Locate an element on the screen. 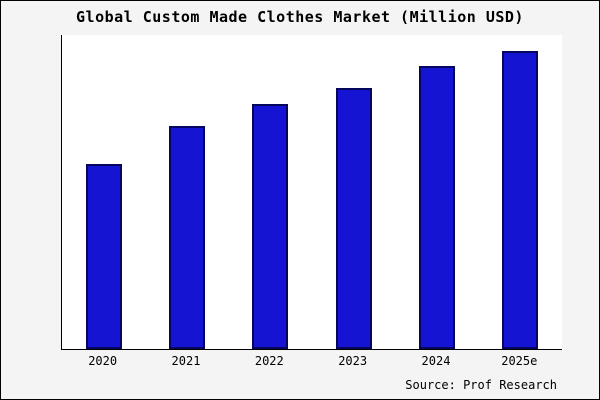 The width and height of the screenshot is (600, 400). x-tick-2025e: 2025e is located at coordinates (519, 361).